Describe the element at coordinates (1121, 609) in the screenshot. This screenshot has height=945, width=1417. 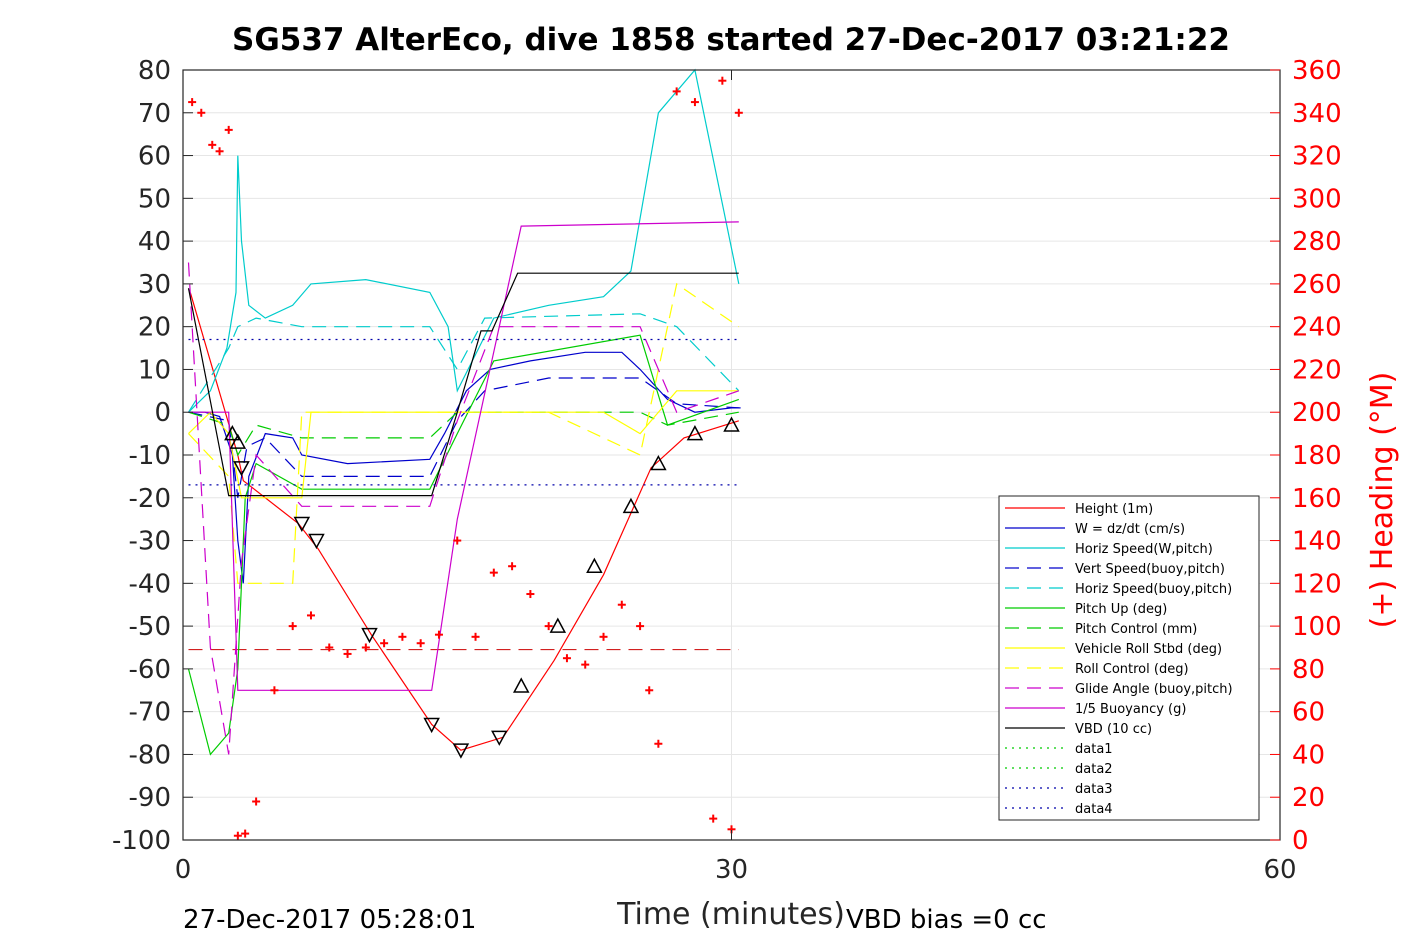
I see `legend-label: Pitch Up (deg)` at that location.